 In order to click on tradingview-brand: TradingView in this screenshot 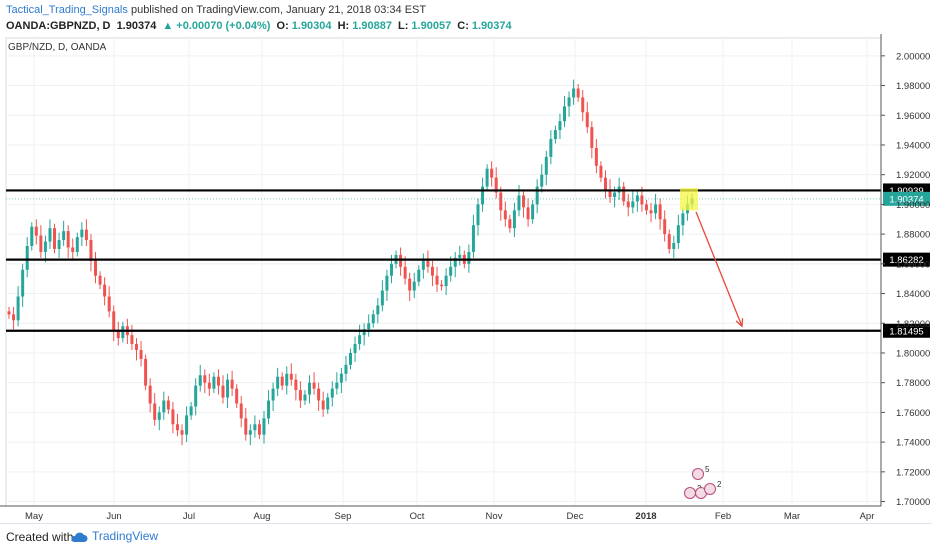, I will do `click(125, 536)`.